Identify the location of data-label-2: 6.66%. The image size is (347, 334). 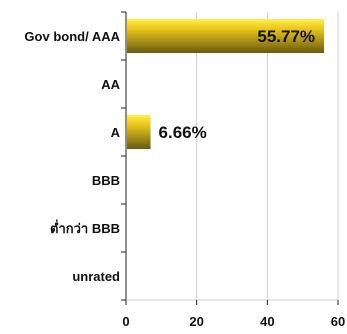
(183, 132).